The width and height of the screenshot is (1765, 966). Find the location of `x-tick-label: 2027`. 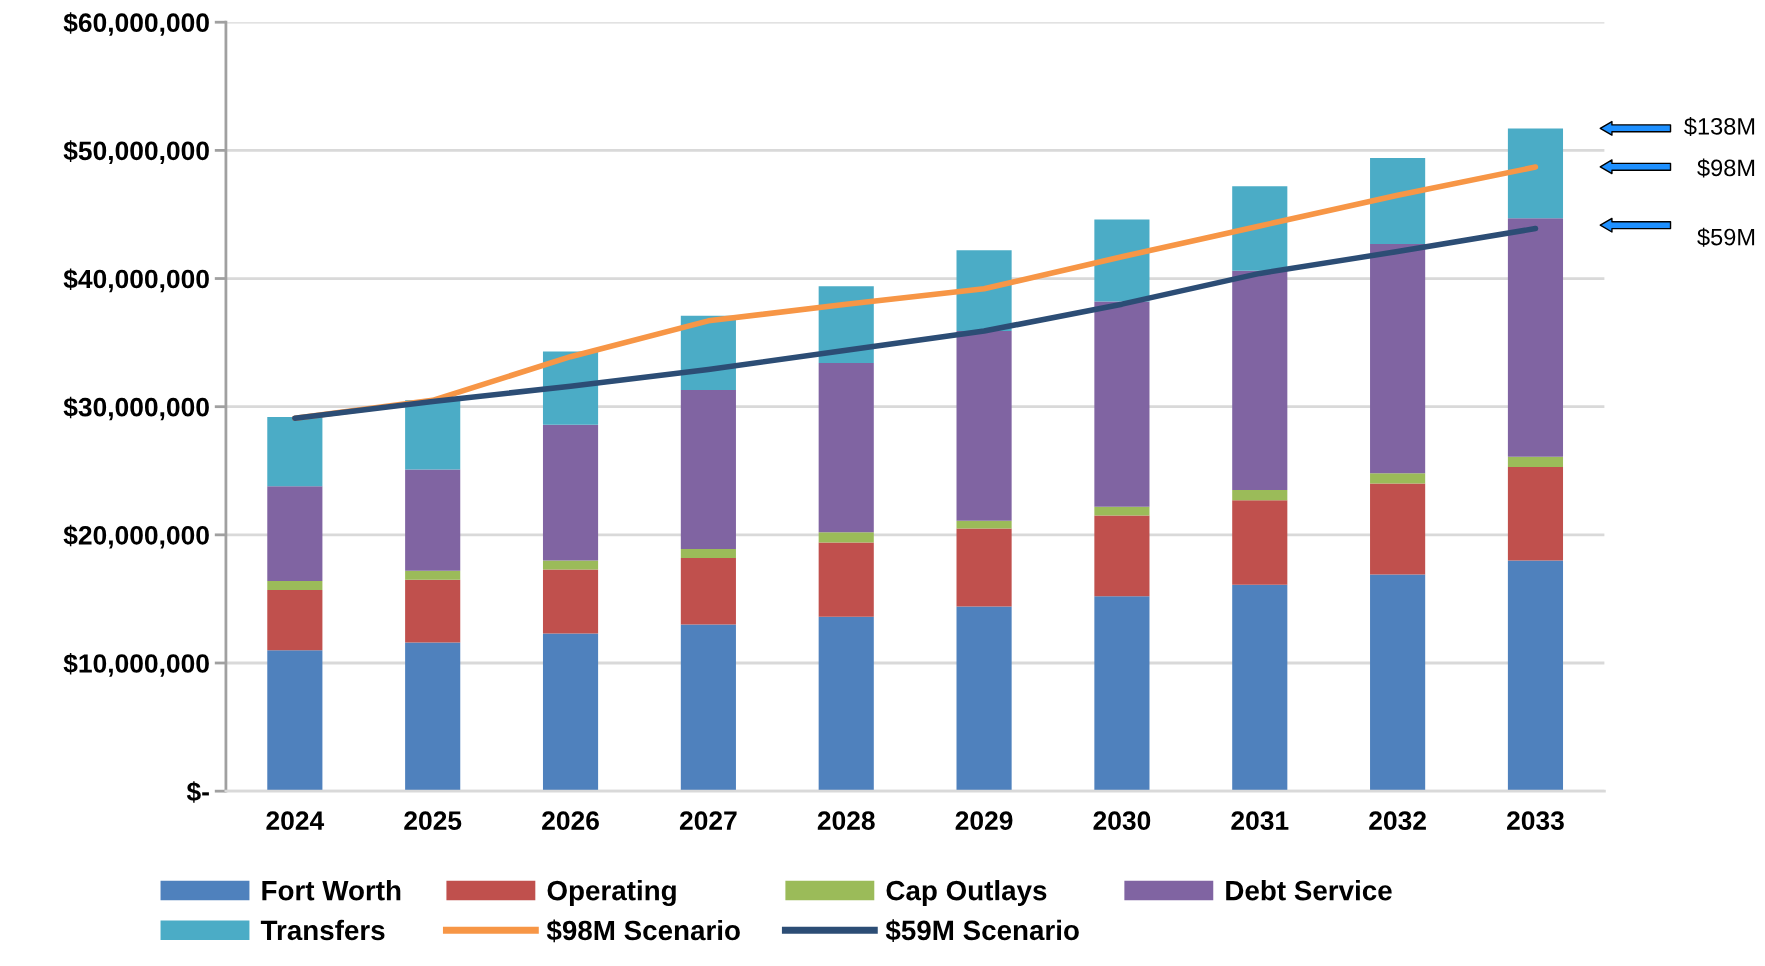

x-tick-label: 2027 is located at coordinates (708, 820).